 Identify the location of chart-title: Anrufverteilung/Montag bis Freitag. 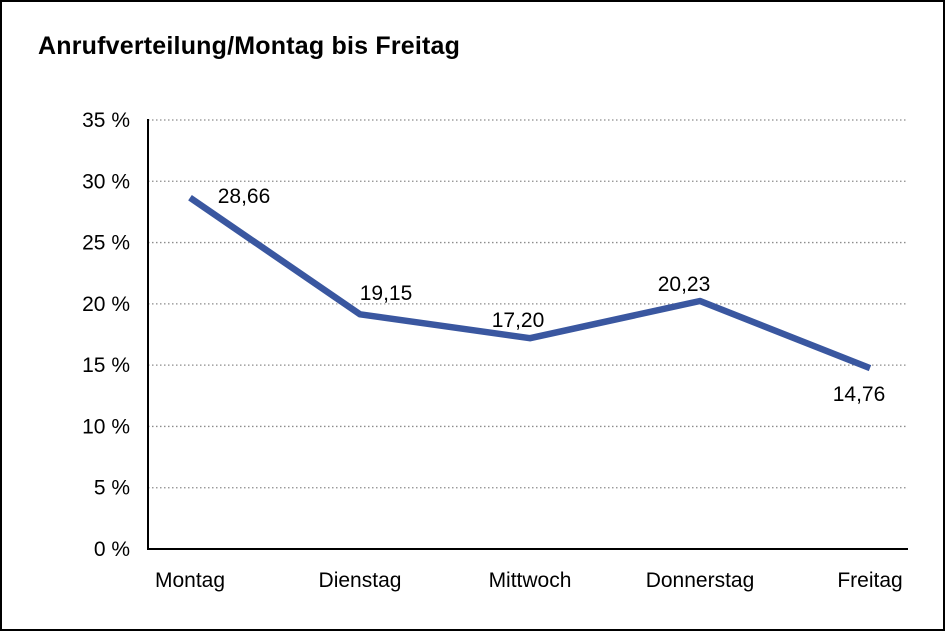
(249, 46).